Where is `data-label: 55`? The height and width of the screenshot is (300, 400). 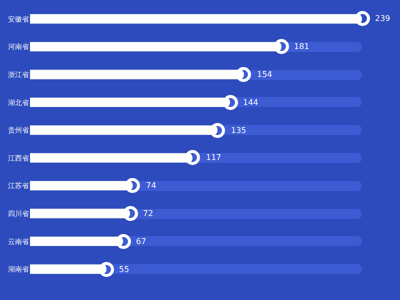 data-label: 55 is located at coordinates (124, 269).